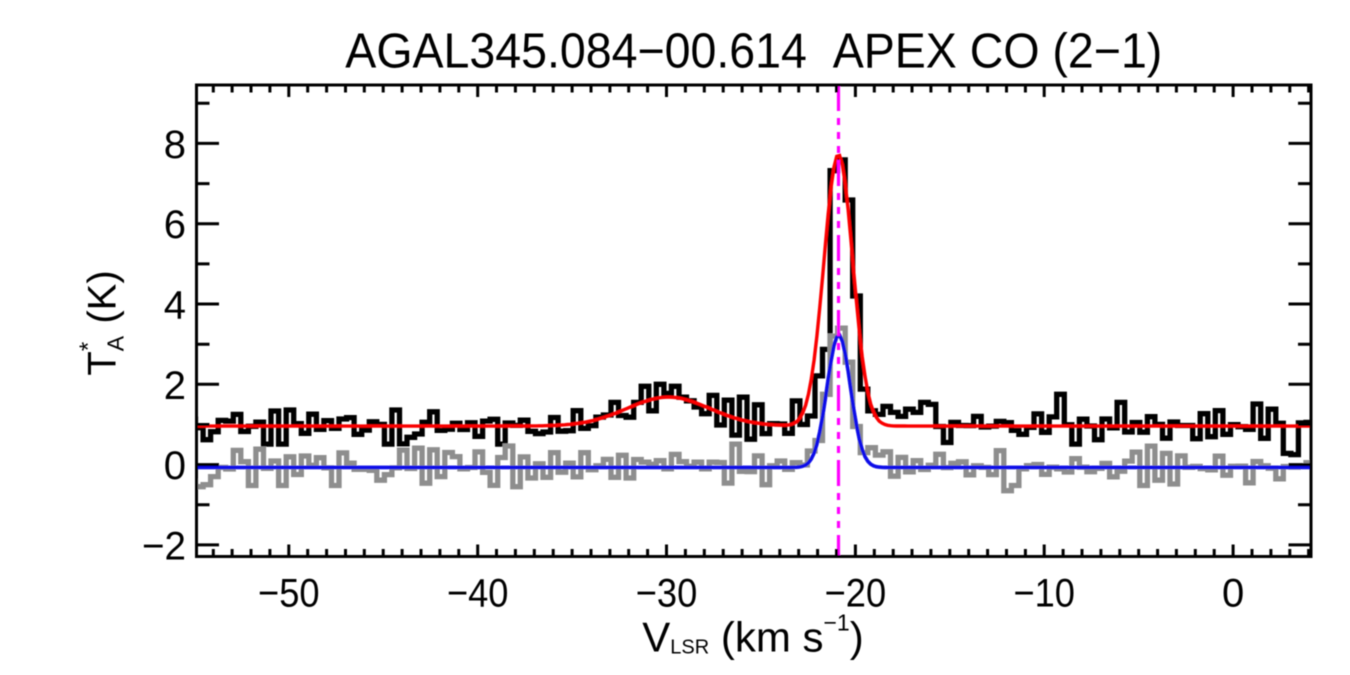 The width and height of the screenshot is (1350, 675). What do you see at coordinates (175, 225) in the screenshot?
I see `svg-text: 6` at bounding box center [175, 225].